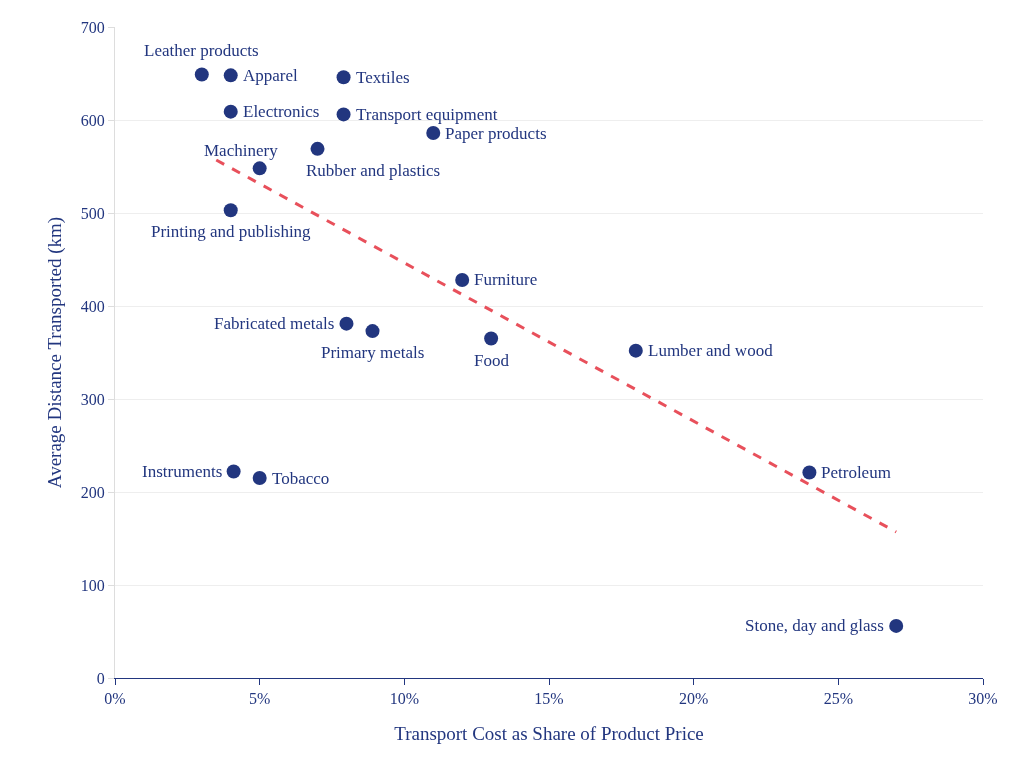 This screenshot has width=1016, height=764. I want to click on annotation: Machinery, so click(241, 150).